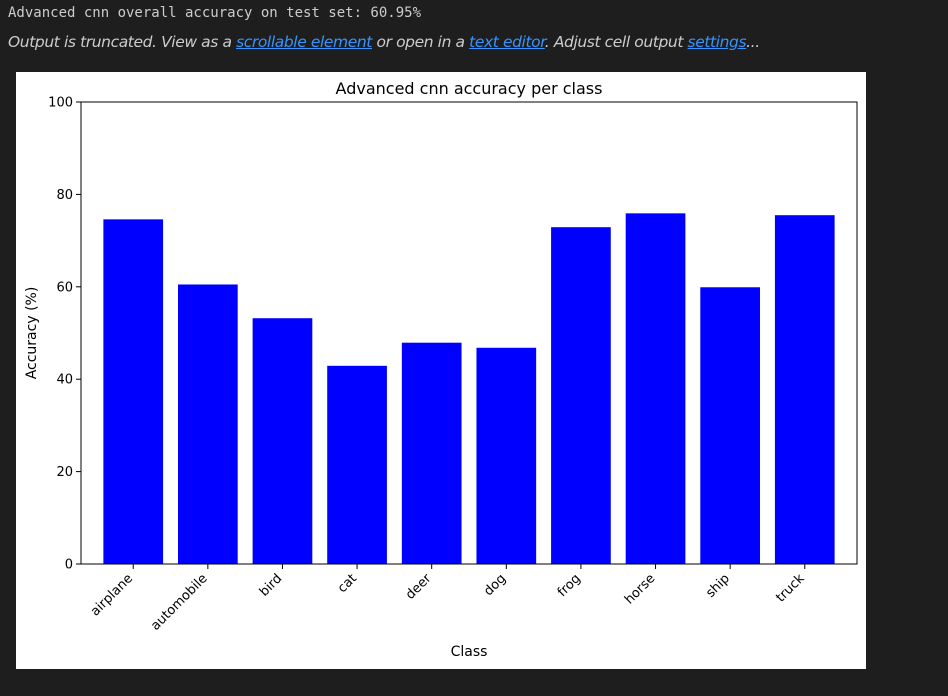 The height and width of the screenshot is (696, 948). Describe the element at coordinates (730, 425) in the screenshot. I see `bar-ship` at that location.